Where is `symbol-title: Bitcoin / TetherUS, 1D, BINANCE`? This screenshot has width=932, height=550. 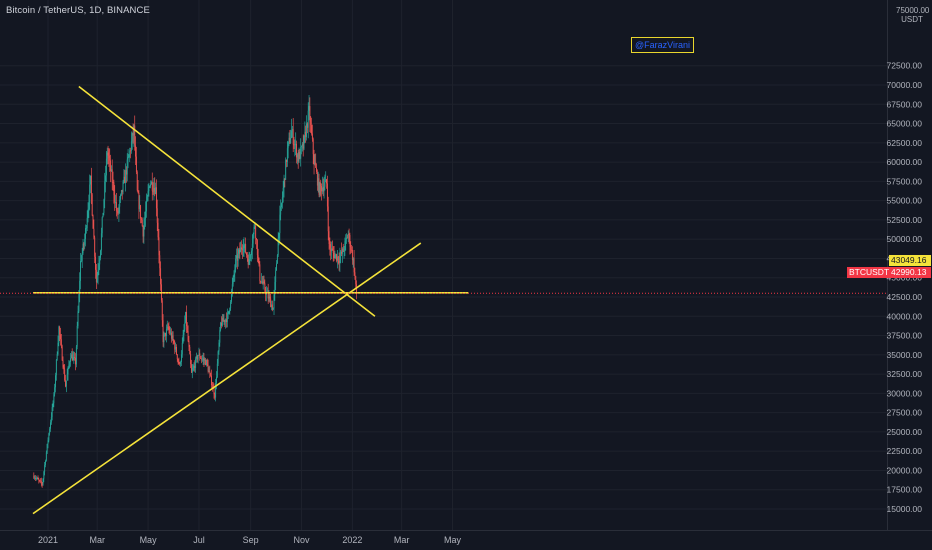 symbol-title: Bitcoin / TetherUS, 1D, BINANCE is located at coordinates (78, 10).